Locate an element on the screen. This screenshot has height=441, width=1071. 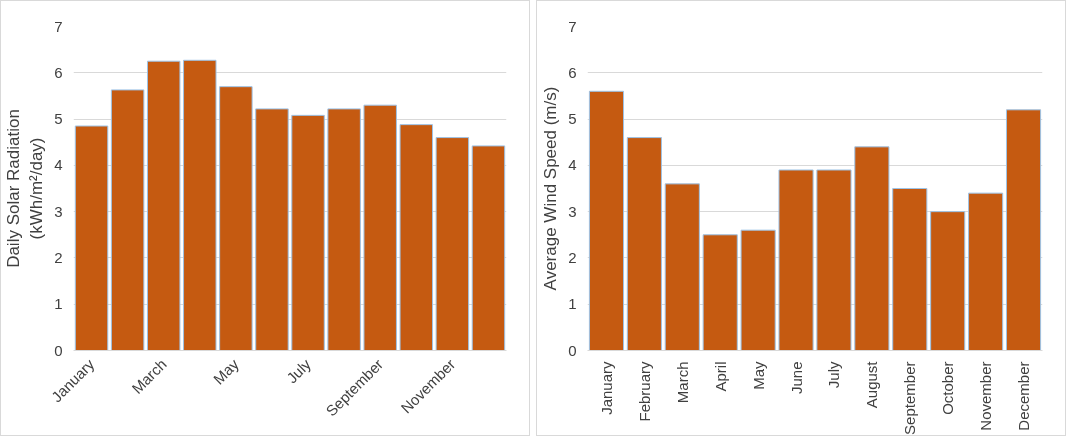
x-tick-label: March is located at coordinates (682, 382).